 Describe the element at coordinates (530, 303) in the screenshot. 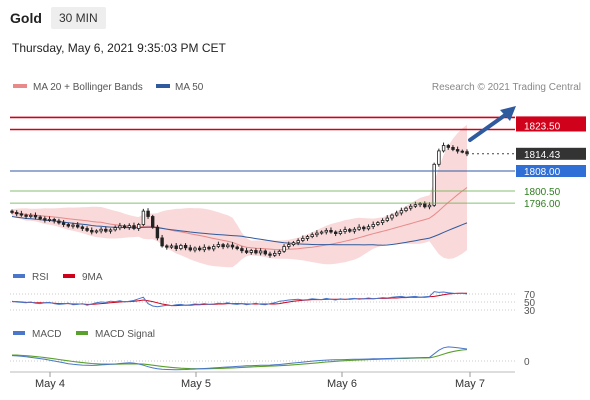

I see `rsi-level-label: 50` at that location.